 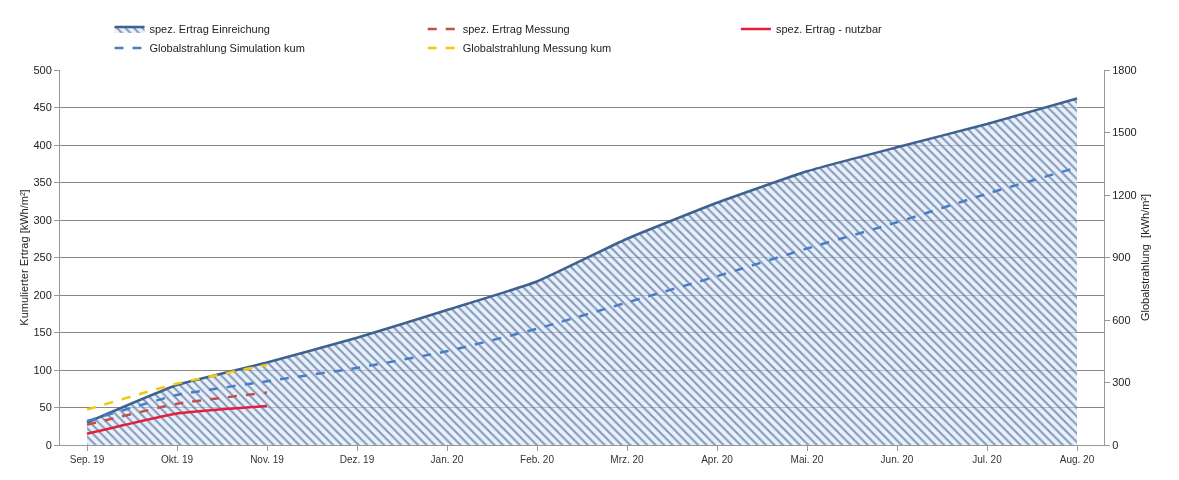 I want to click on y-tick-label: 350, so click(x=42, y=182).